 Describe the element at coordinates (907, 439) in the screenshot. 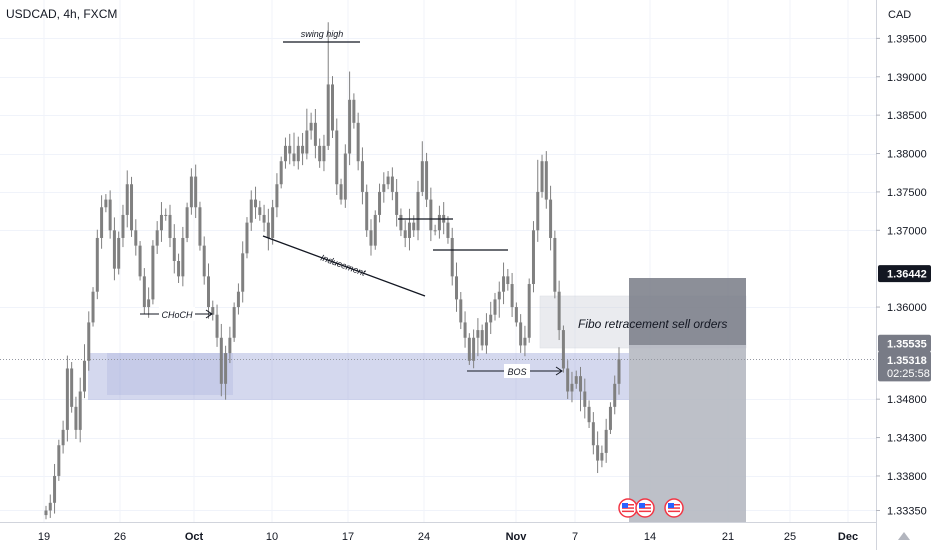

I see `price-tick-label: 1.34300` at that location.